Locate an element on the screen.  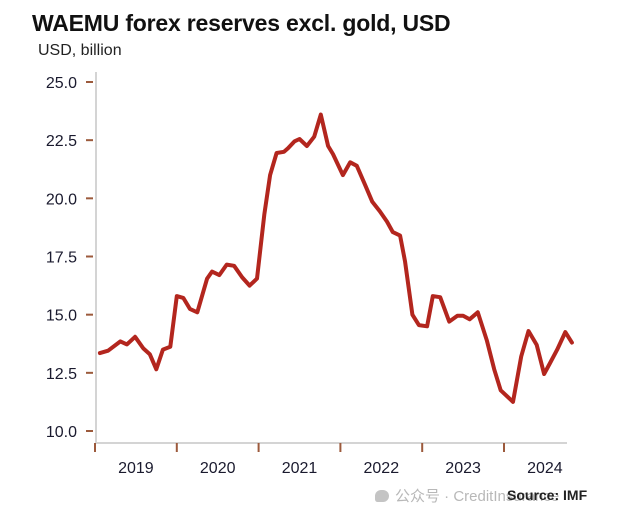
y-tick-label: 15.0 is located at coordinates (61, 316).